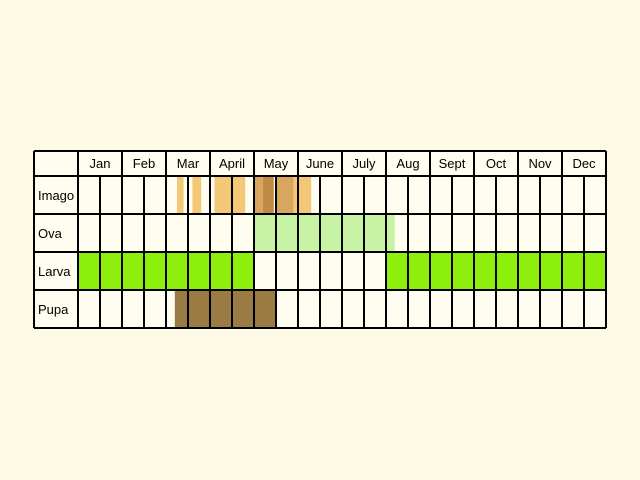  Describe the element at coordinates (232, 163) in the screenshot. I see `month-header: April` at that location.